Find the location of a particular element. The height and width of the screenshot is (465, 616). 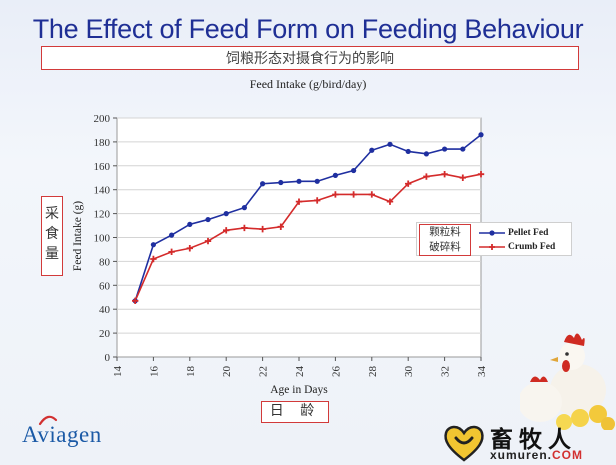

x-tick-label: 26 is located at coordinates (336, 372).